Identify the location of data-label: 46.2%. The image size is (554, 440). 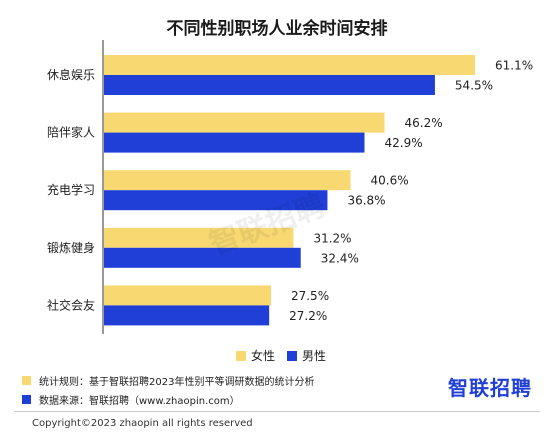
(424, 123).